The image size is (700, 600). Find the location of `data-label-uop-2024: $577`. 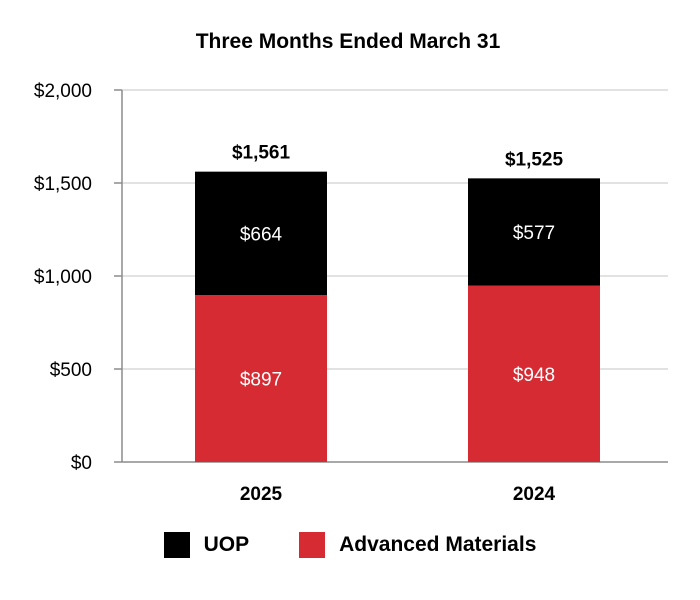

data-label-uop-2024: $577 is located at coordinates (534, 233).